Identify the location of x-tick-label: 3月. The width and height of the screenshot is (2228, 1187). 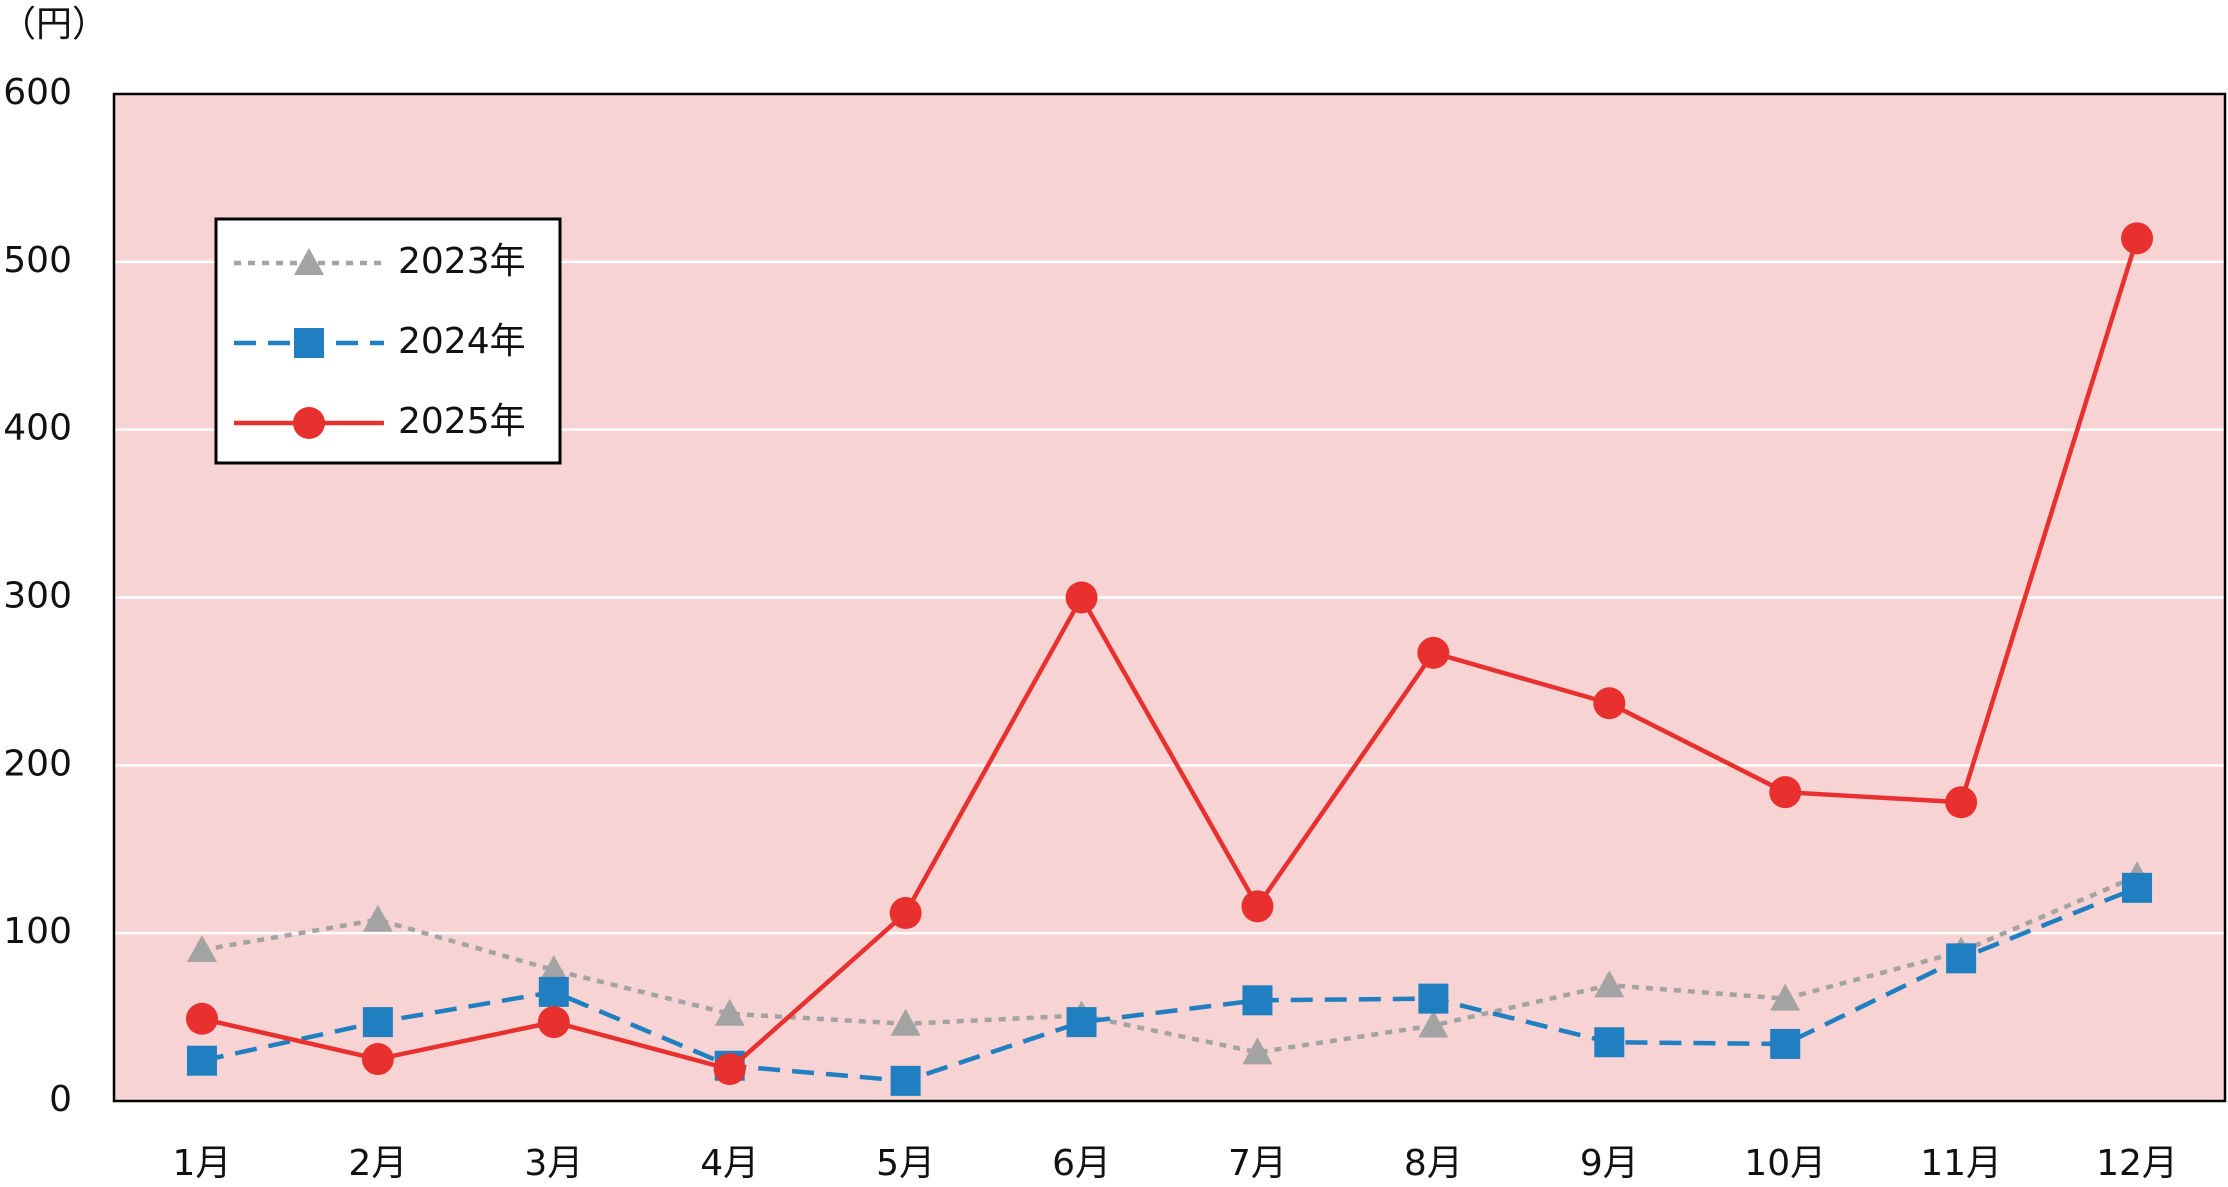
(553, 1163).